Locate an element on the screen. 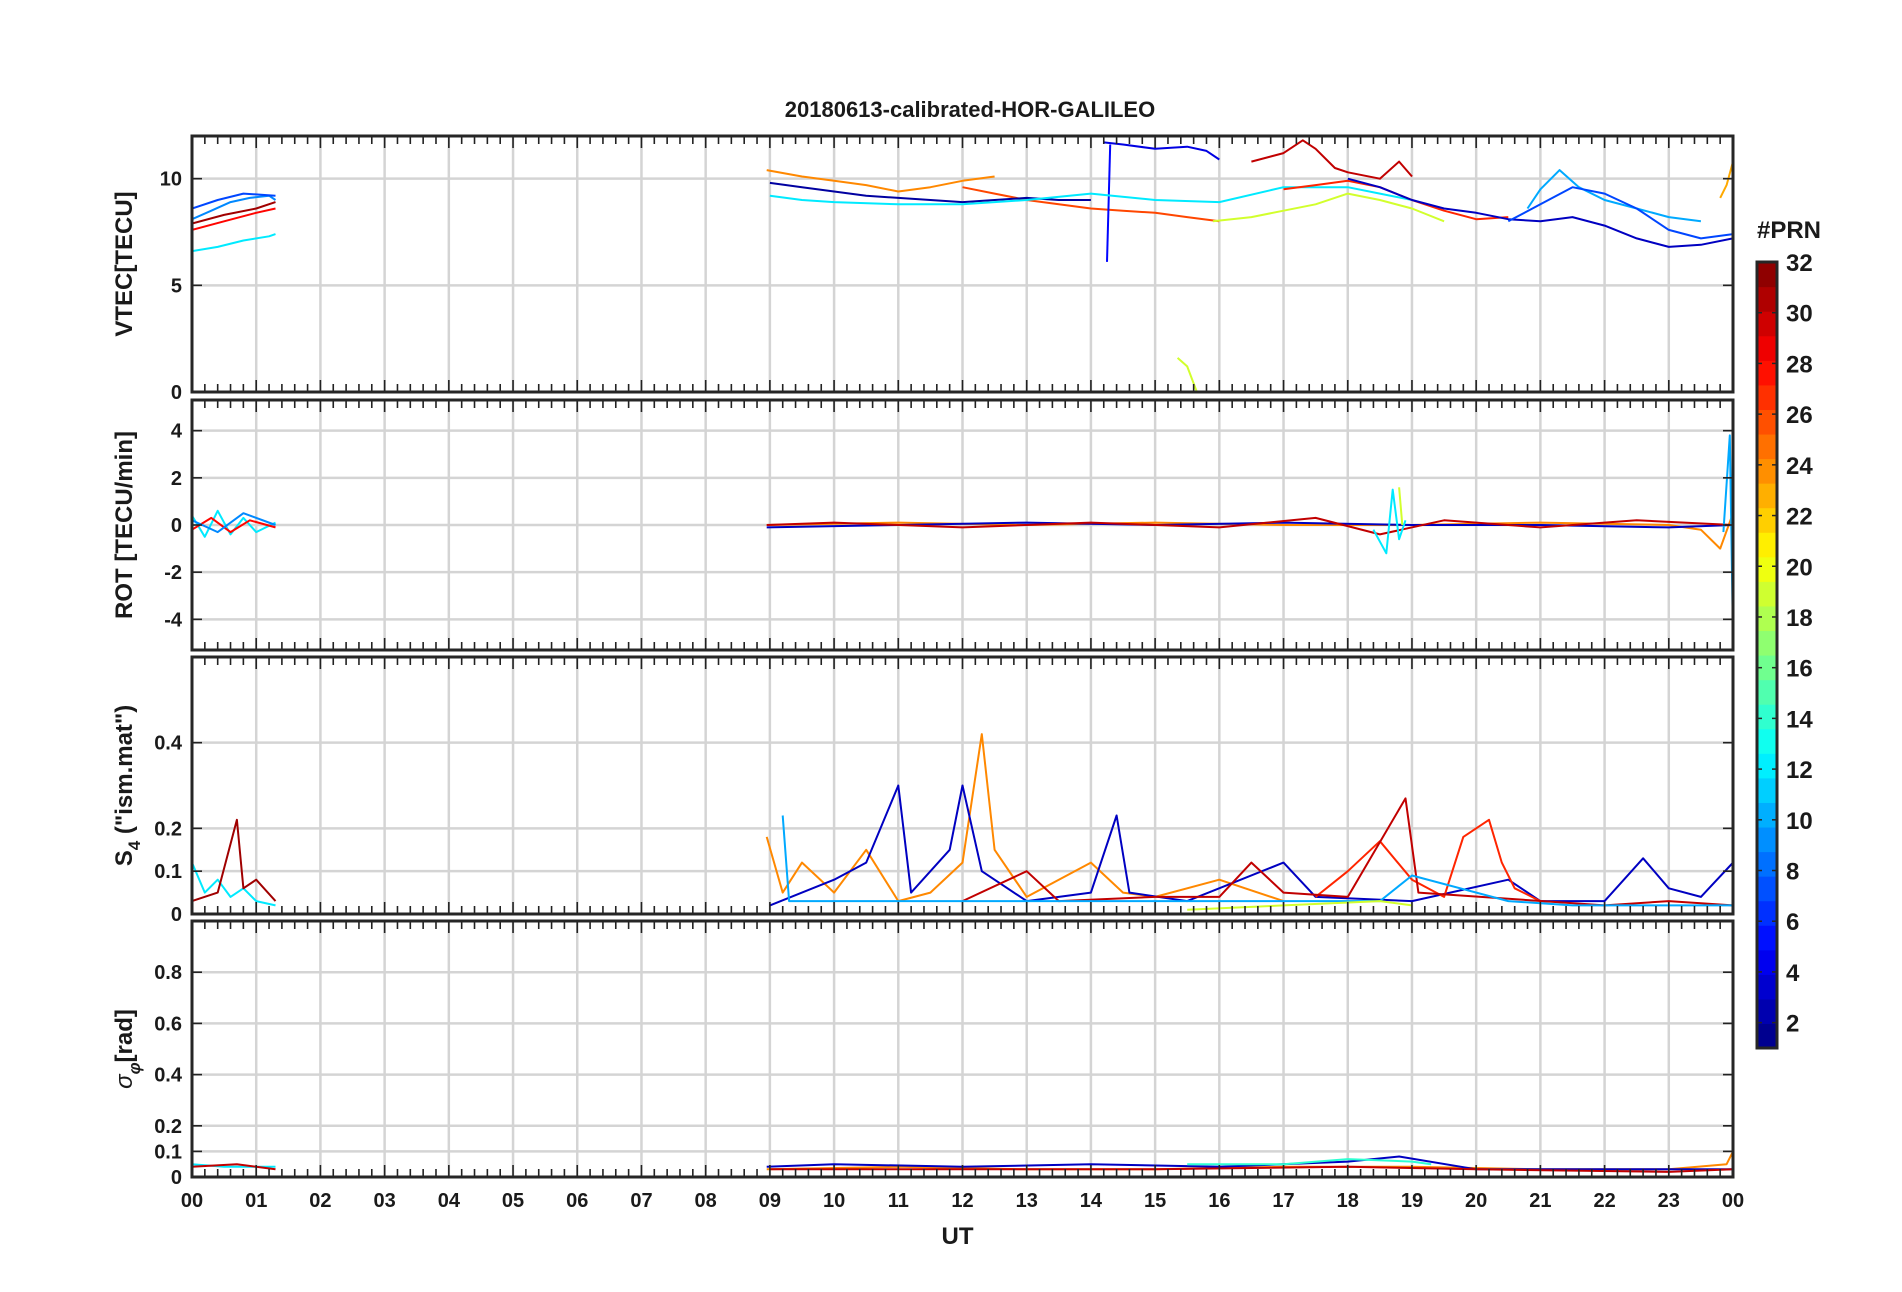  x-tick-label: 18 is located at coordinates (1348, 1201).